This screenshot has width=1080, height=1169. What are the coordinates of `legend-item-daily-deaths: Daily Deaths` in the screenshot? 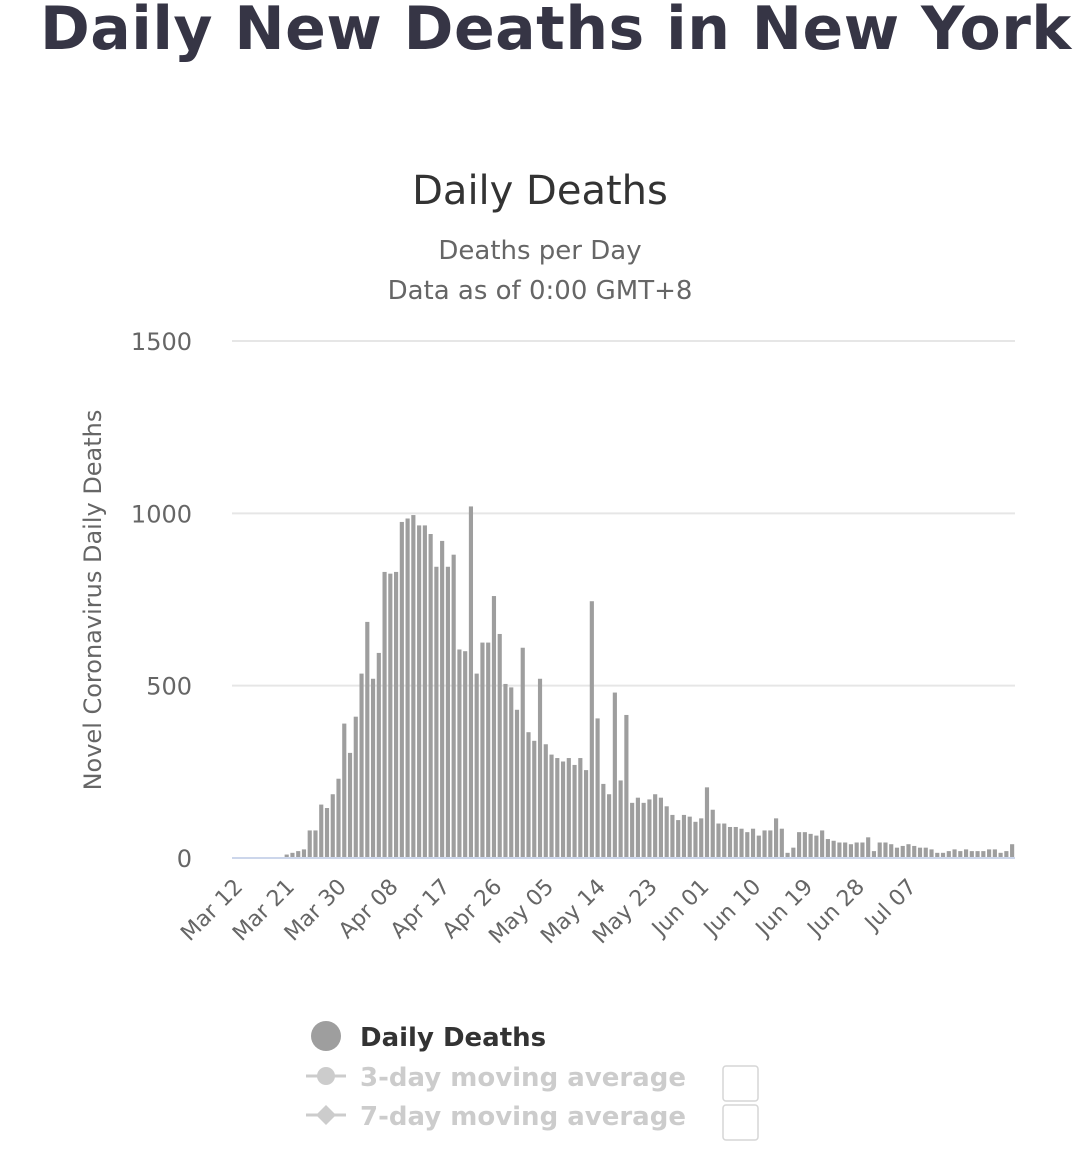 It's located at (428, 1037).